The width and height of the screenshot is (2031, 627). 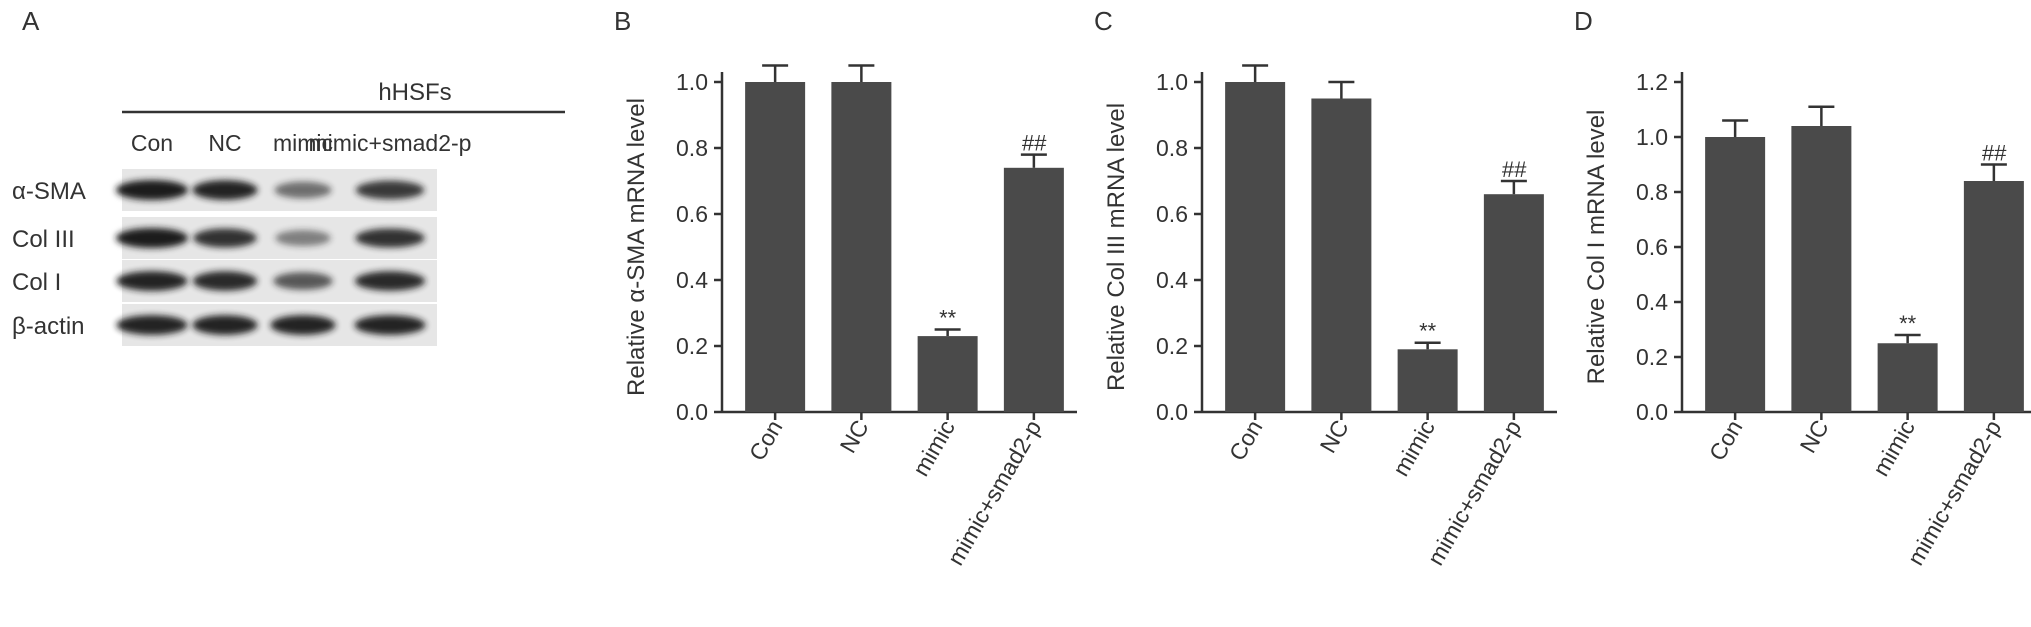 What do you see at coordinates (1652, 82) in the screenshot?
I see `y-tick-label: 1.2` at bounding box center [1652, 82].